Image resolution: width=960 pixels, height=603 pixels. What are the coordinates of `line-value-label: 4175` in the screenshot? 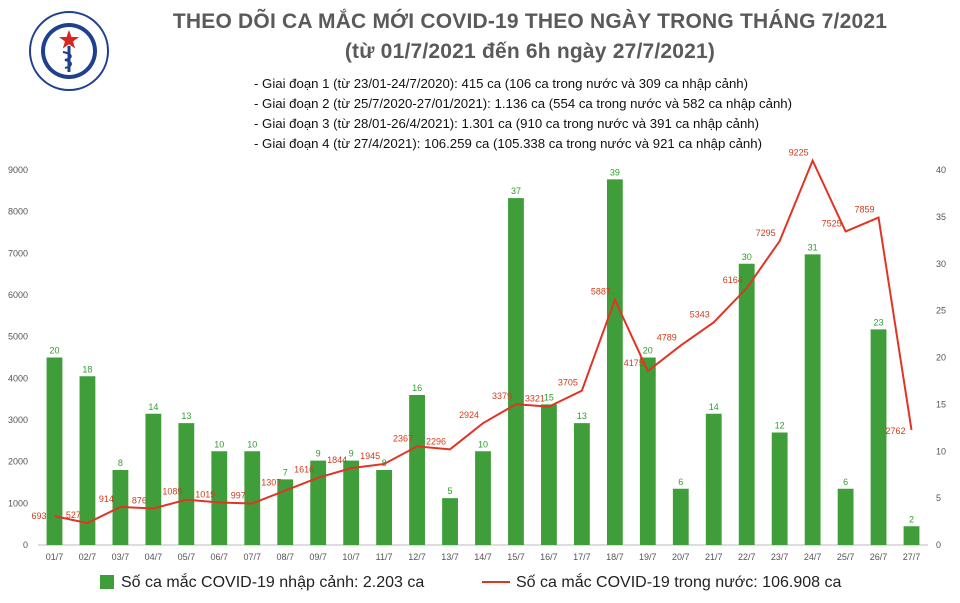 It's located at (634, 363).